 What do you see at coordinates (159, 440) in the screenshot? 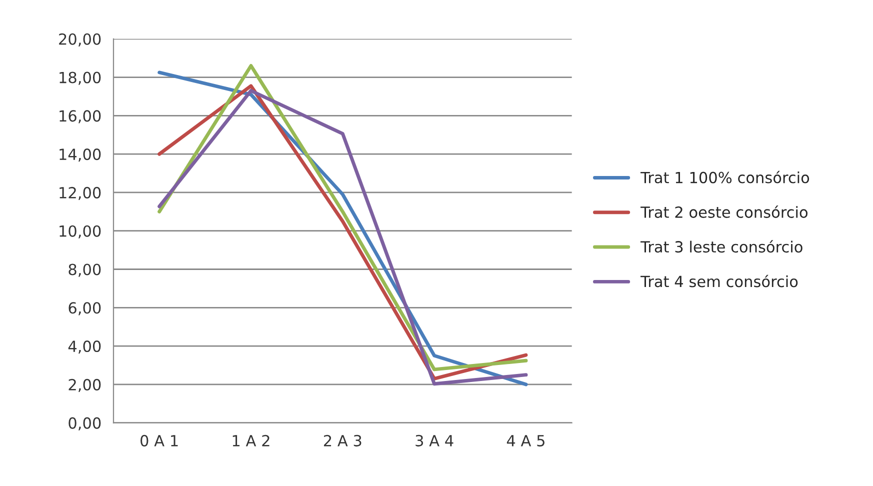
I see `x-tick-label: 0 A 1` at bounding box center [159, 440].